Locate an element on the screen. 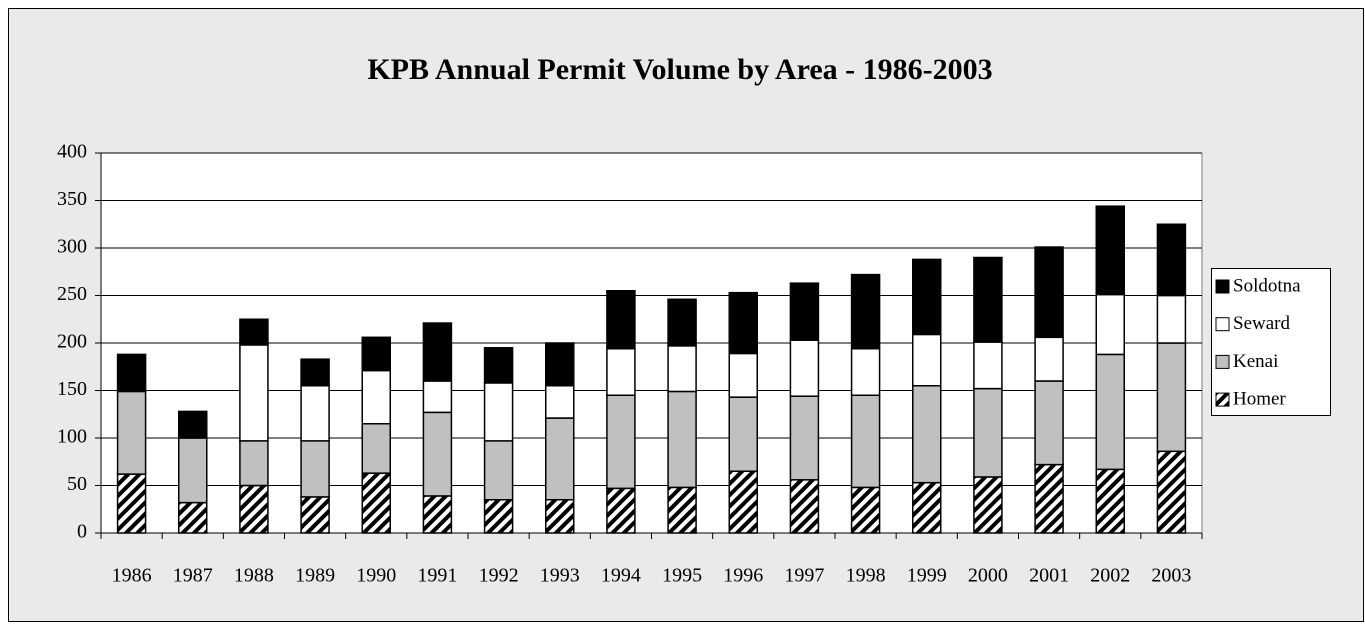  y-tick-label: 300 is located at coordinates (72, 247).